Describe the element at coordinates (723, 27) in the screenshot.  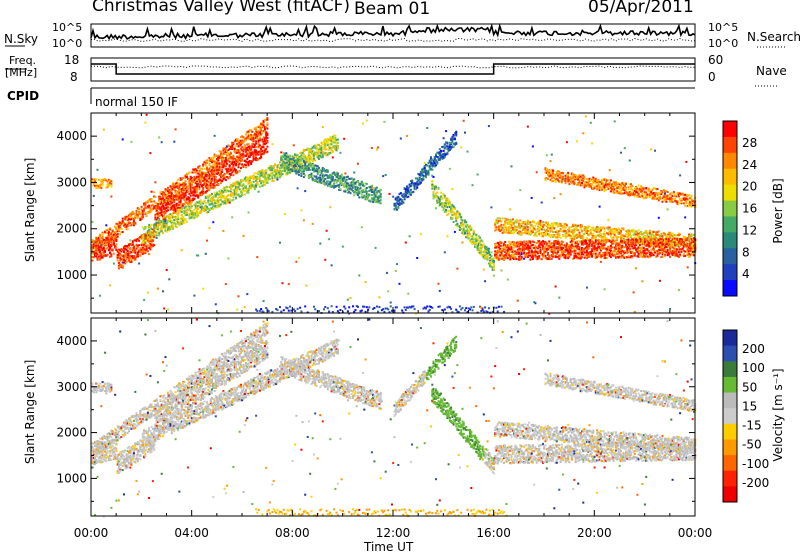
I see `noise-tick-hi-right: 10^5` at that location.